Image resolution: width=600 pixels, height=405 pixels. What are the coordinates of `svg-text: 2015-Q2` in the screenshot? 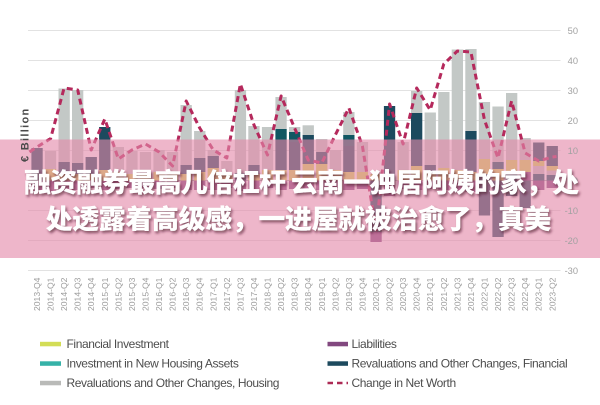 It's located at (118, 294).